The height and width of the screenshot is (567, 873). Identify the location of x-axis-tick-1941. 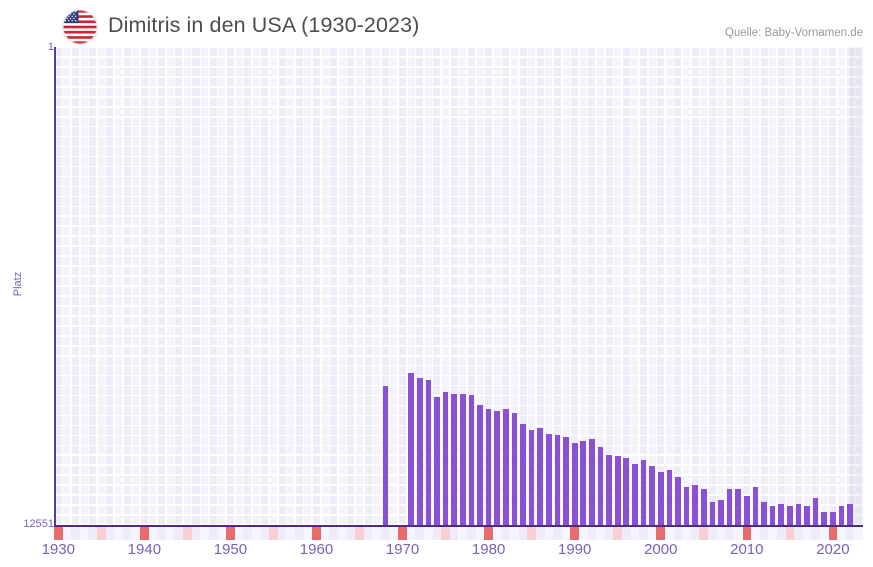
(153, 533).